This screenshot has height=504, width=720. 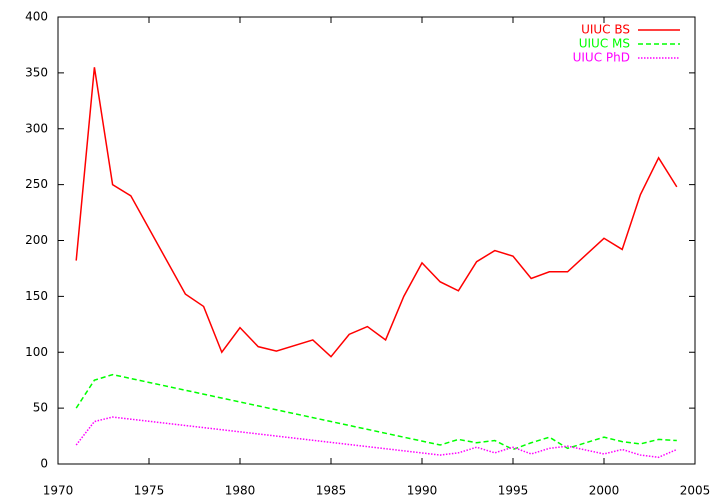 What do you see at coordinates (44, 464) in the screenshot?
I see `y-tick-label: 0` at bounding box center [44, 464].